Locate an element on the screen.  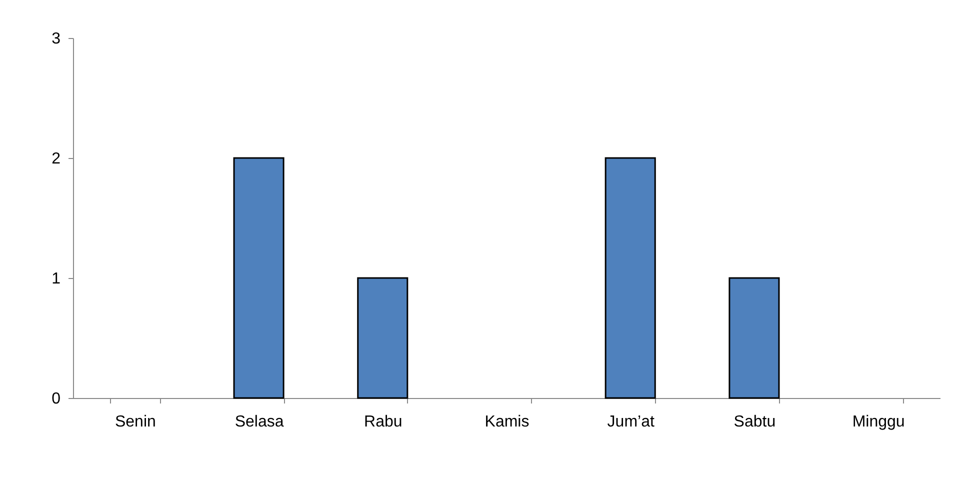
y-tick-label: 2 is located at coordinates (56, 159).